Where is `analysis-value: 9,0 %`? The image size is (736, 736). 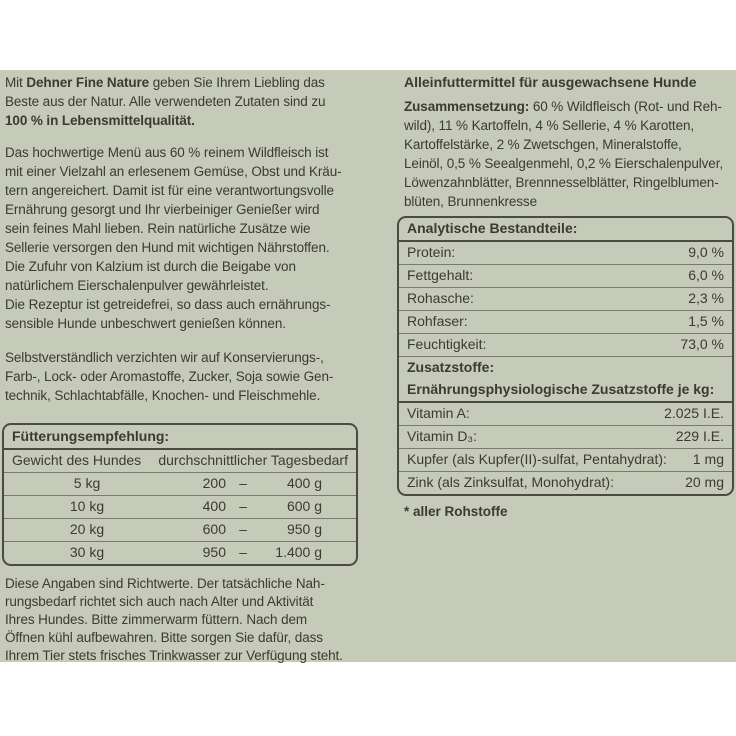 analysis-value: 9,0 % is located at coordinates (706, 252).